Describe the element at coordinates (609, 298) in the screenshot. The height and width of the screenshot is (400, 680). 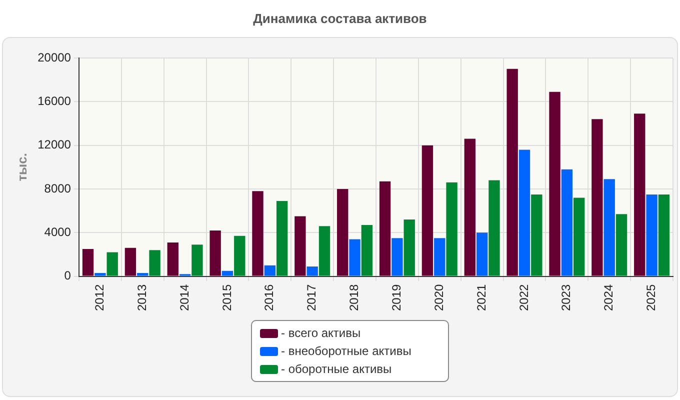
I see `x-tick-label: 2024` at that location.